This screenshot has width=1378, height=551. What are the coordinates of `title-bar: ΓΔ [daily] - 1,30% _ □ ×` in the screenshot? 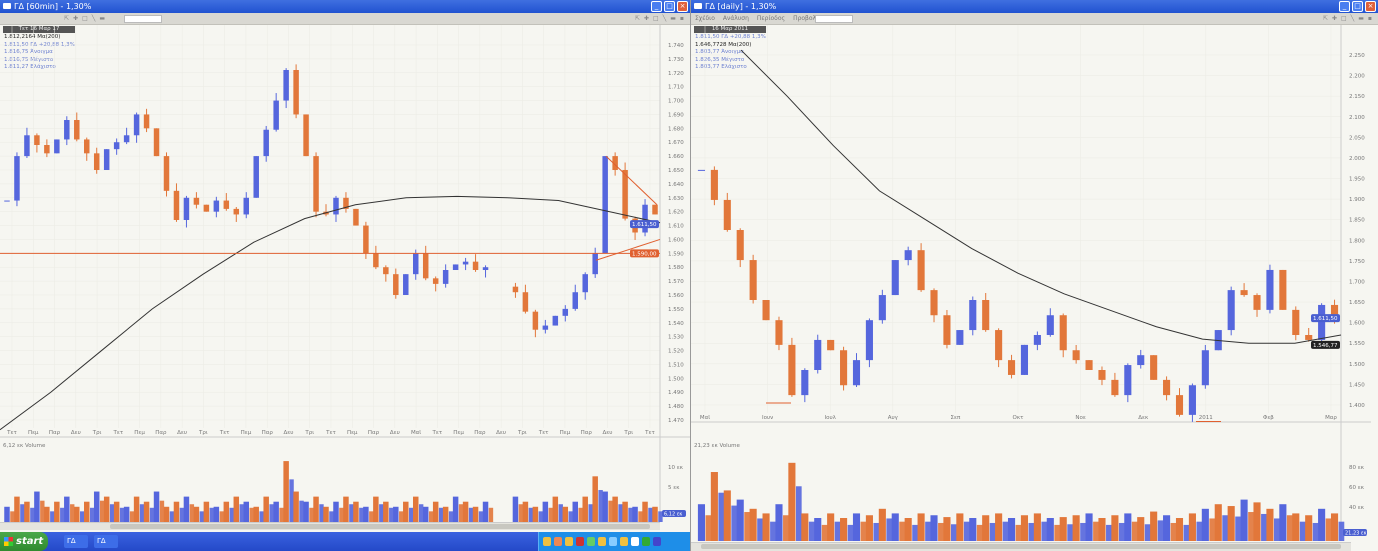 It's located at (1034, 6).